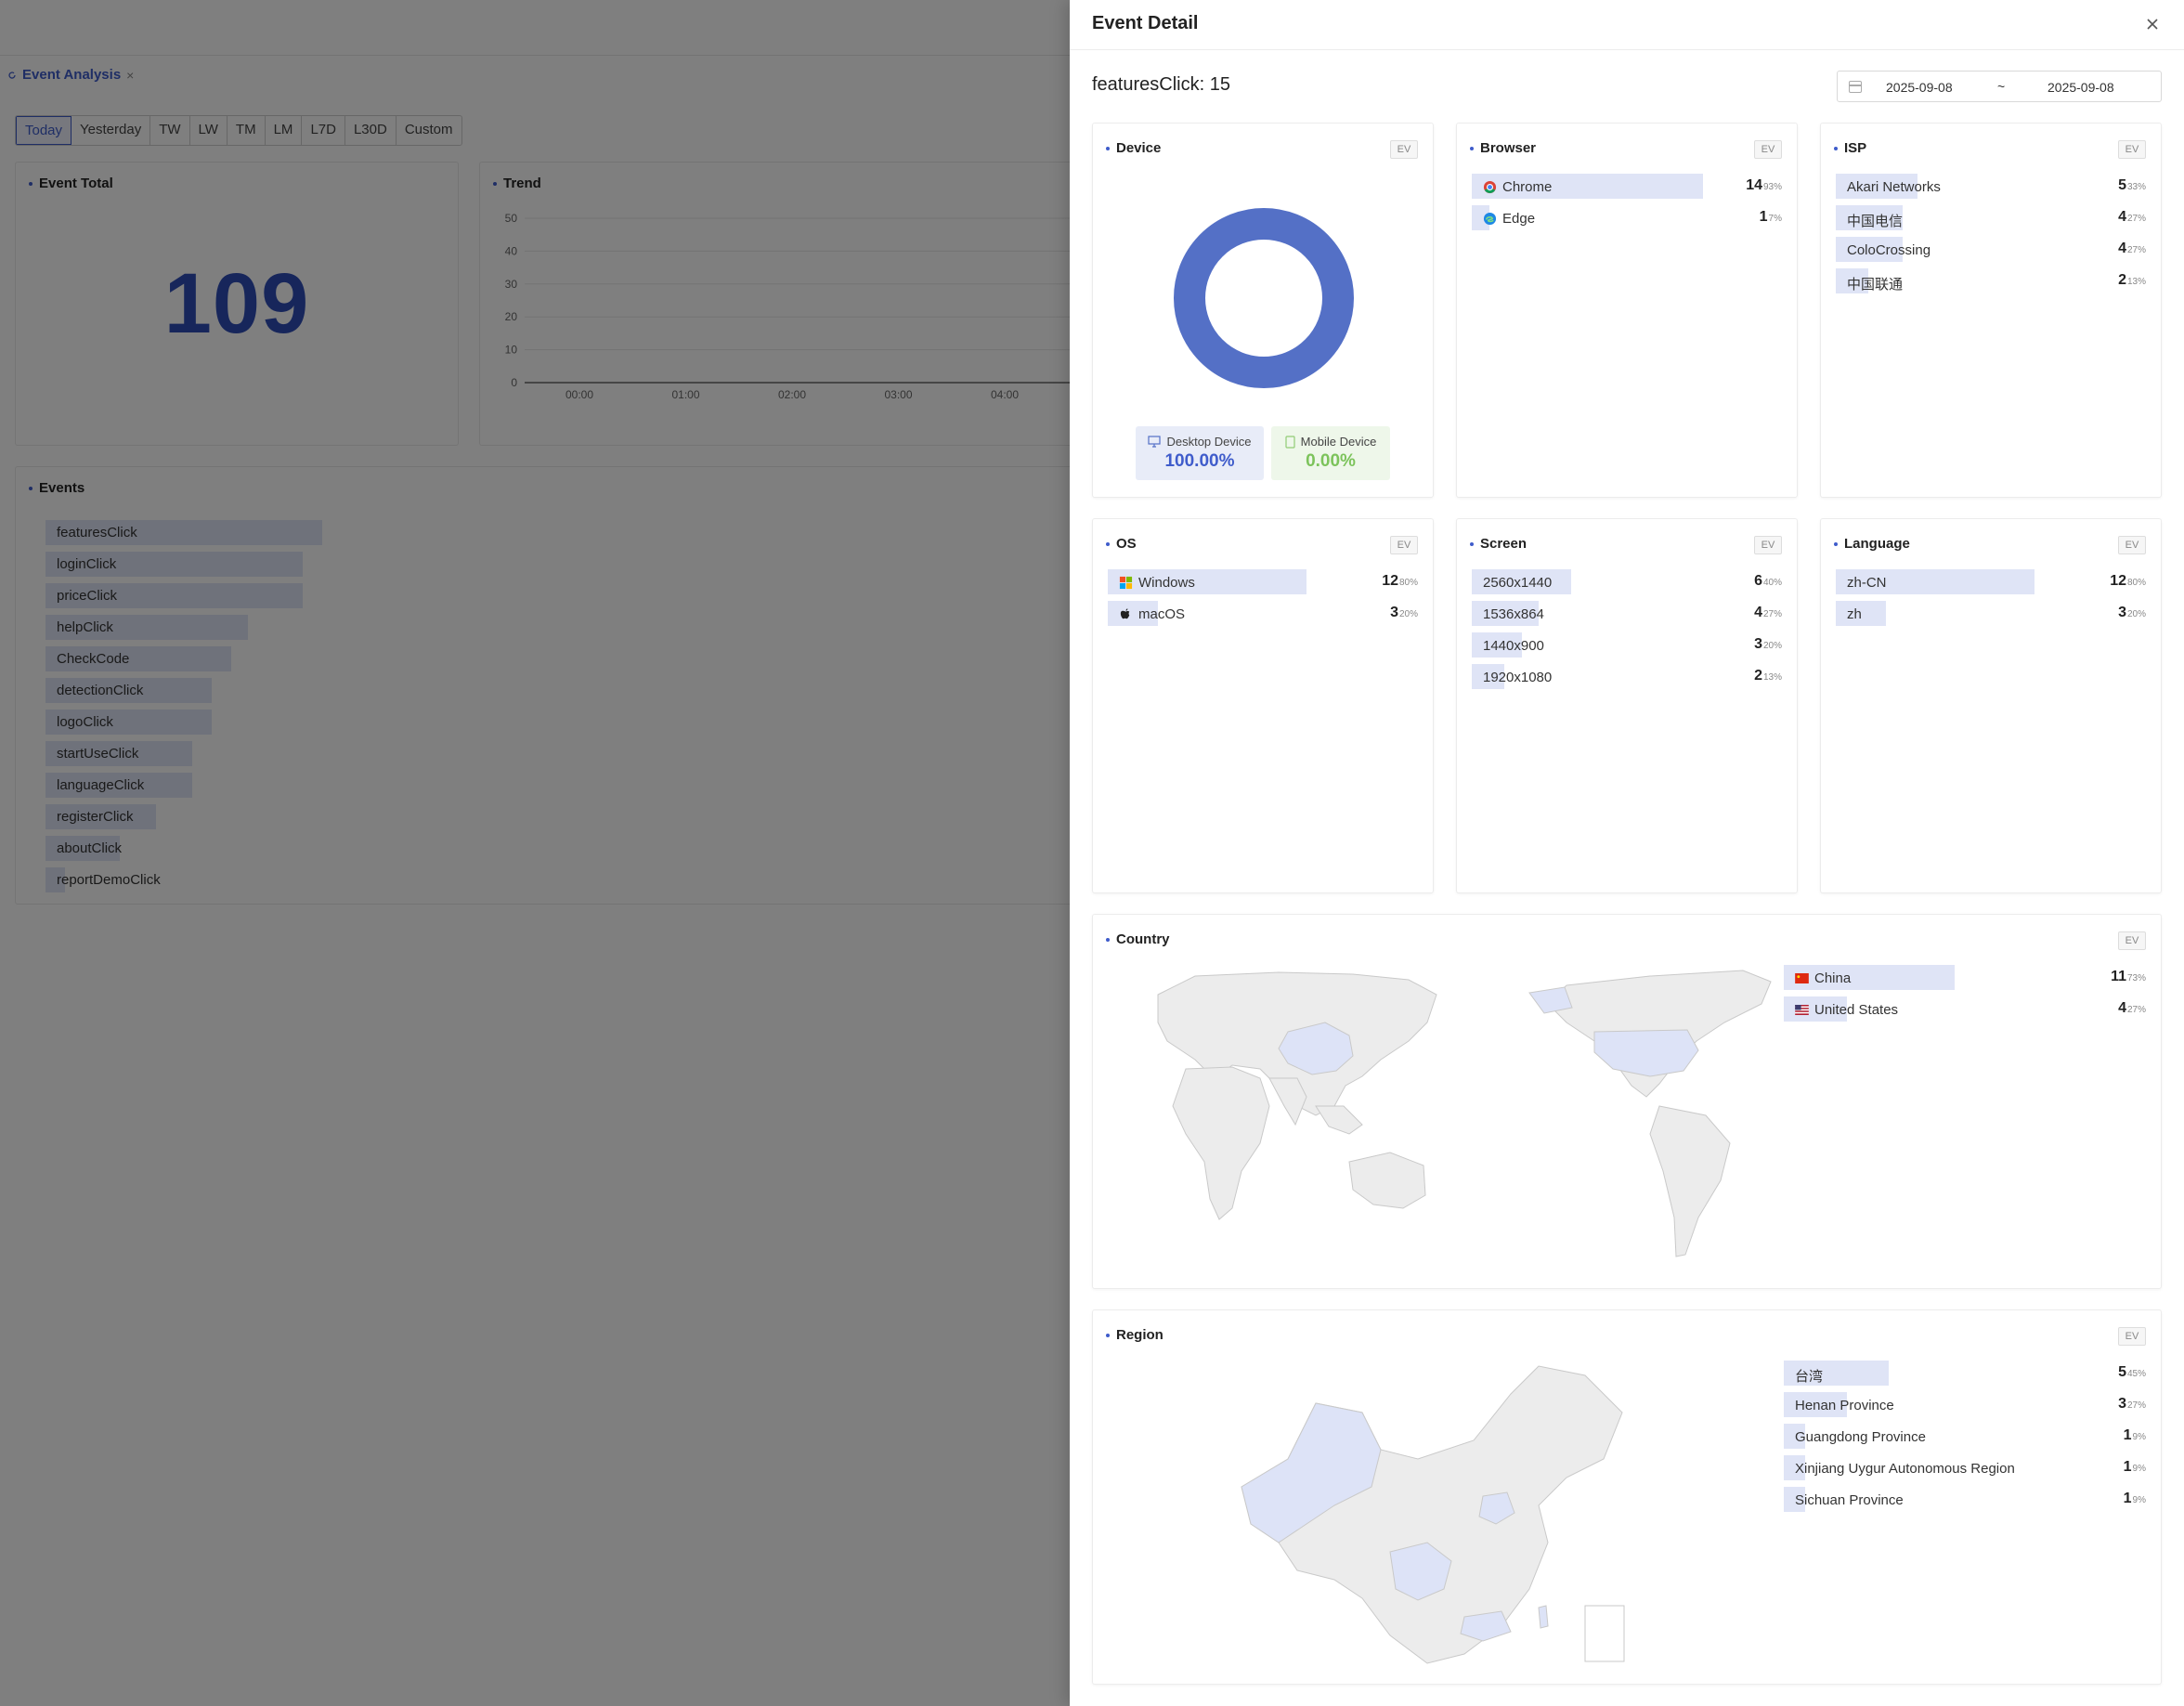 The image size is (2184, 1706). I want to click on language-title: Language, so click(1877, 544).